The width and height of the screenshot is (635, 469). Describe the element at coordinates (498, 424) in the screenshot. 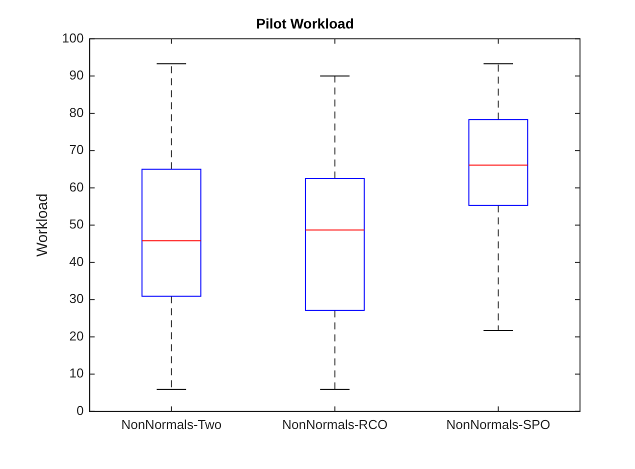

I see `x-tick-label: NonNormals-SPO` at that location.